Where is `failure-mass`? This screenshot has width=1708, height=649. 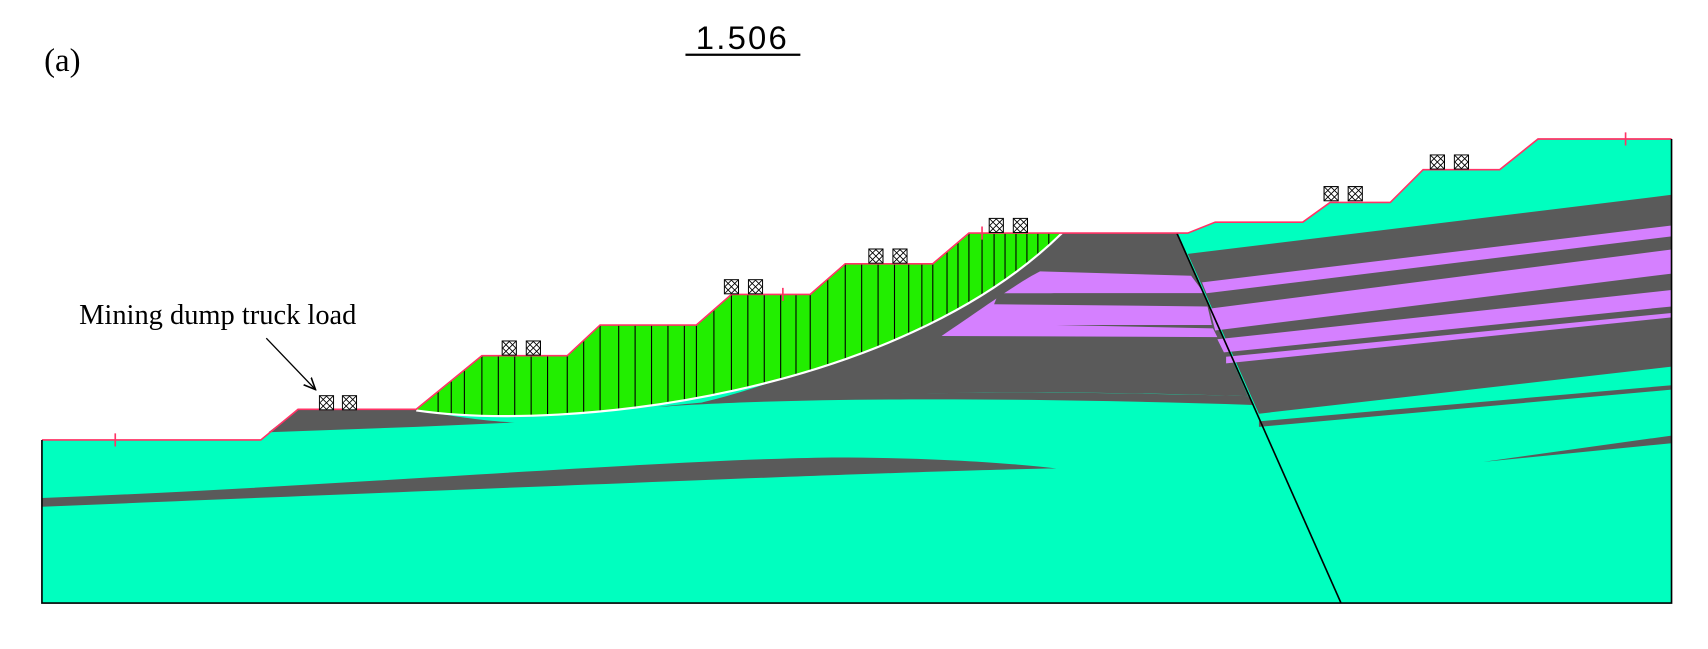
failure-mass is located at coordinates (739, 325).